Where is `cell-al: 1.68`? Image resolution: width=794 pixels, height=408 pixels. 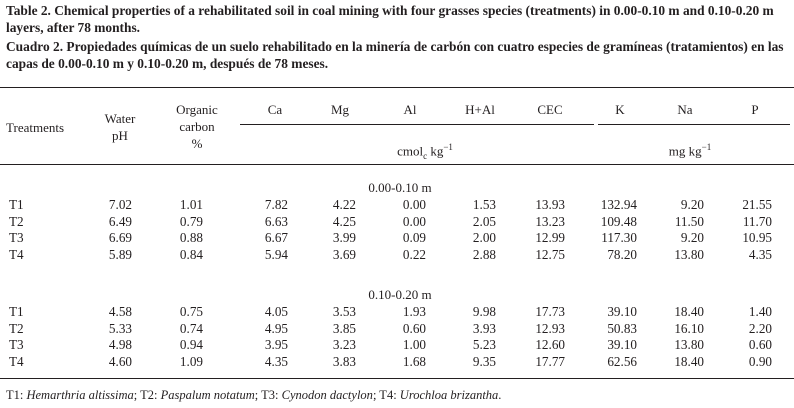
cell-al: 1.68 is located at coordinates (414, 361).